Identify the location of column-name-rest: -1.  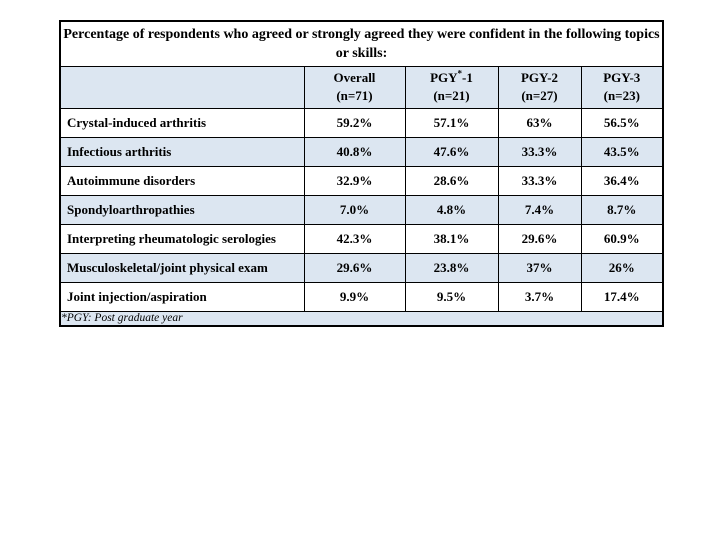
(467, 77).